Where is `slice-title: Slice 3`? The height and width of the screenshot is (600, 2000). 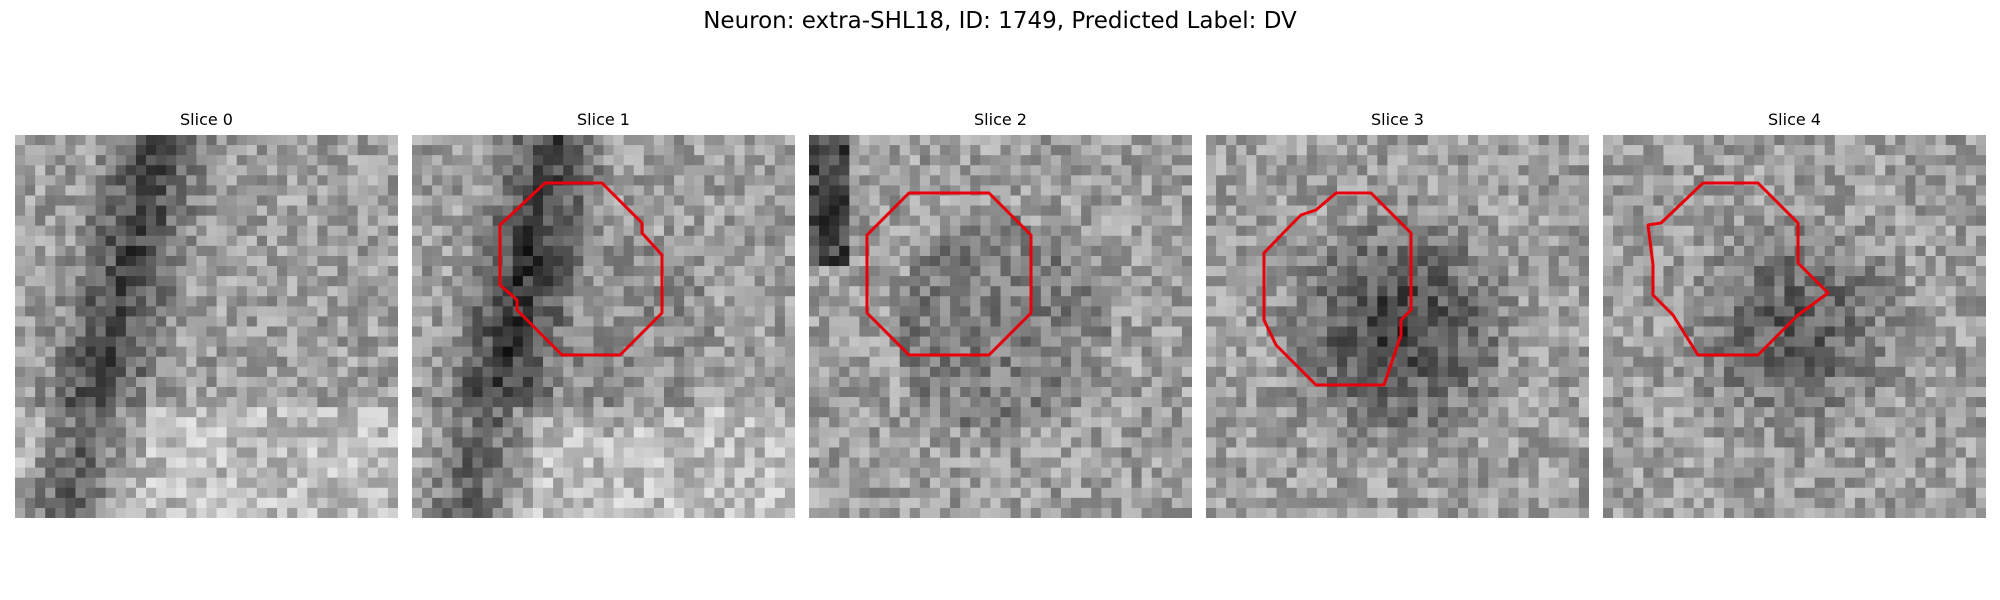 slice-title: Slice 3 is located at coordinates (1397, 119).